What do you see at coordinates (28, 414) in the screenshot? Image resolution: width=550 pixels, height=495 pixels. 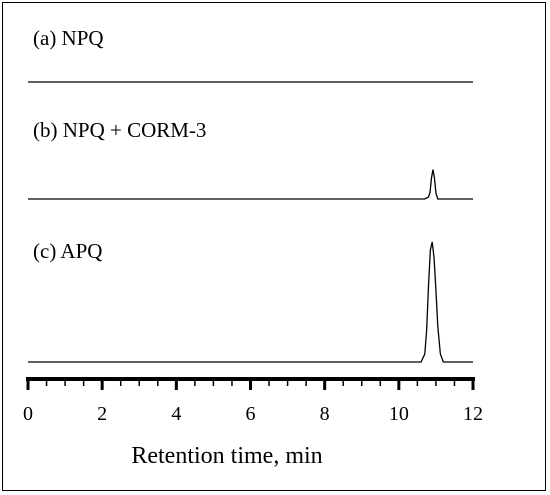 I see `x-tick-label-0: 0` at bounding box center [28, 414].